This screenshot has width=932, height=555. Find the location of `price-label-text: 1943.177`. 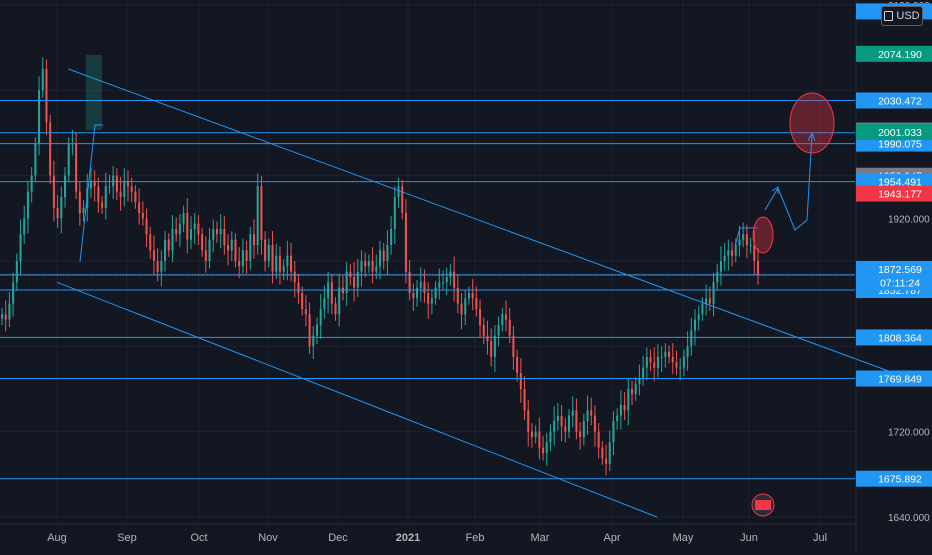

price-label-text: 1943.177 is located at coordinates (900, 195).